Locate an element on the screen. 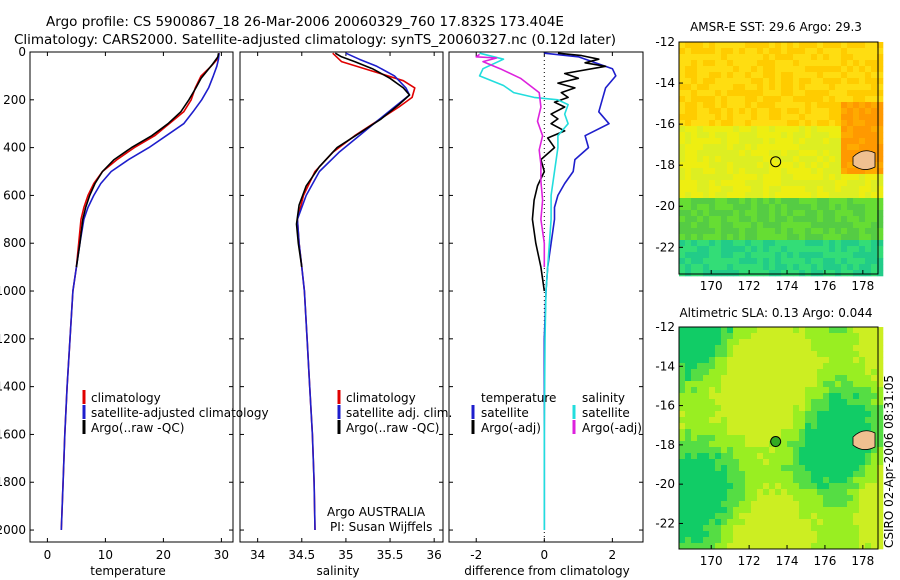 The width and height of the screenshot is (900, 580). sla-map-frame is located at coordinates (778, 438).